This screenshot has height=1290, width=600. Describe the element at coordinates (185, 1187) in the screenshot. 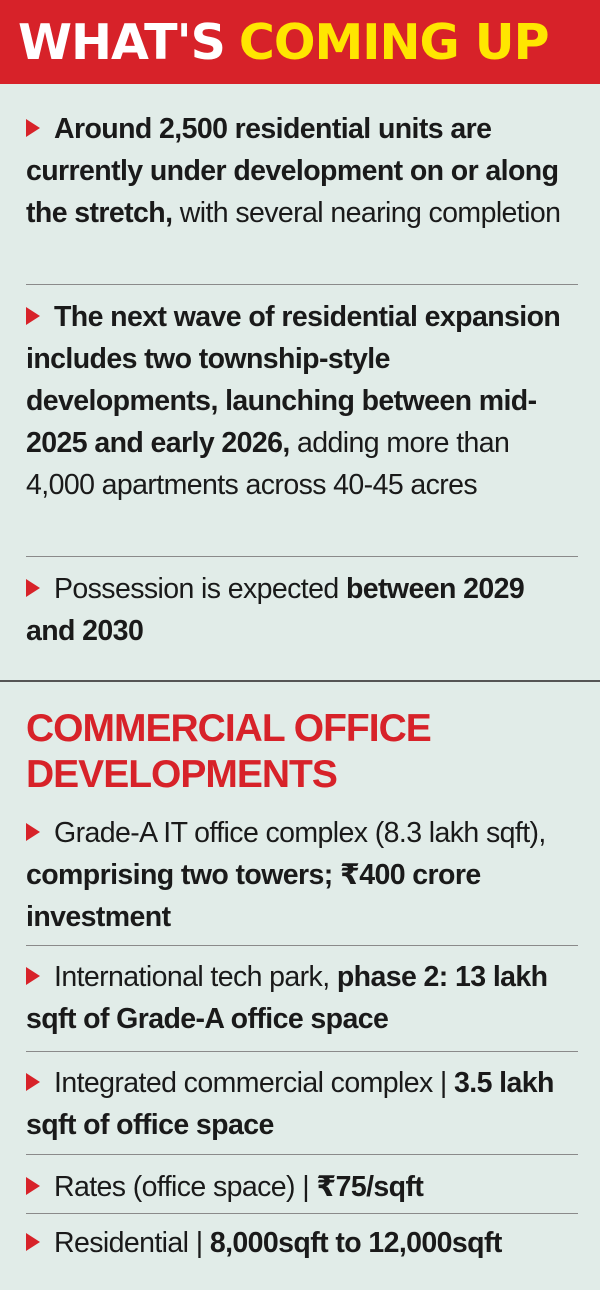

I see `item-text: Rates (office space) |` at that location.